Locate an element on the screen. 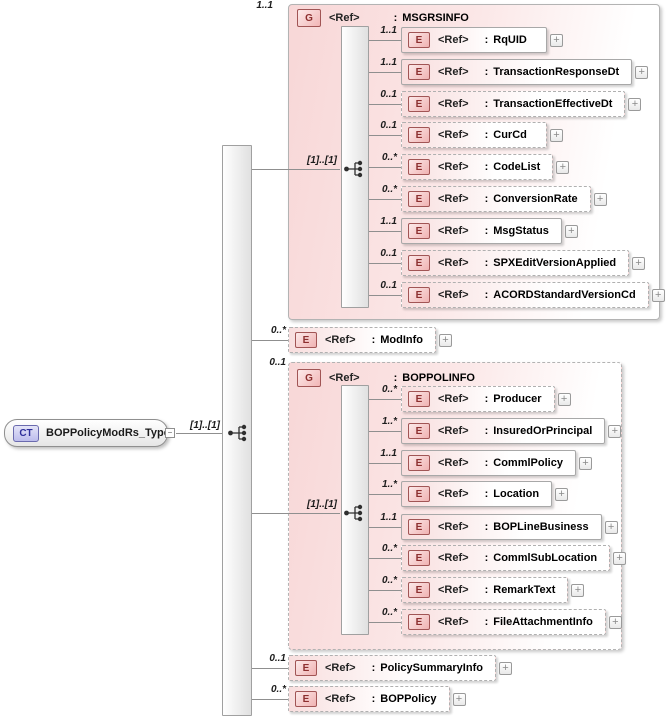 The height and width of the screenshot is (720, 668). element-name: BOPLineBusiness is located at coordinates (541, 527).